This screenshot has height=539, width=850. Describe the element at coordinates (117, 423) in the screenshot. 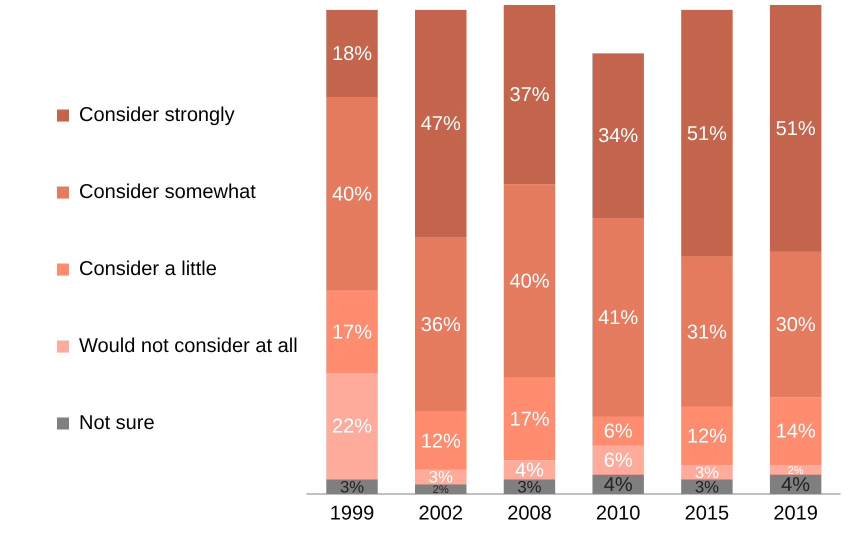

I see `legend-label: Not sure` at that location.